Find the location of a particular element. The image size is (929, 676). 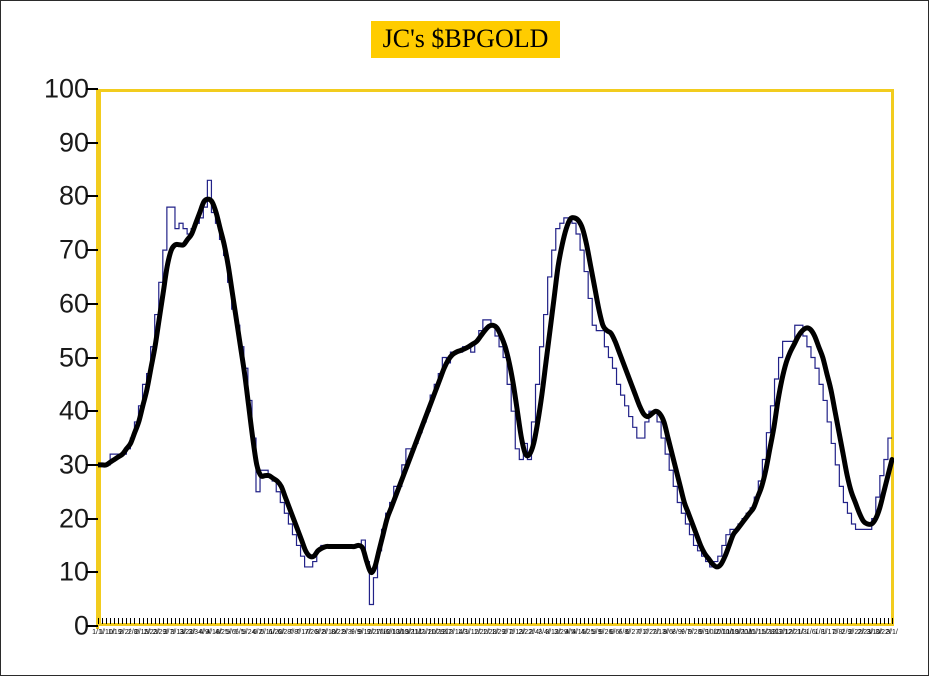

y-axis-tick-label: 30 is located at coordinates (73, 464).